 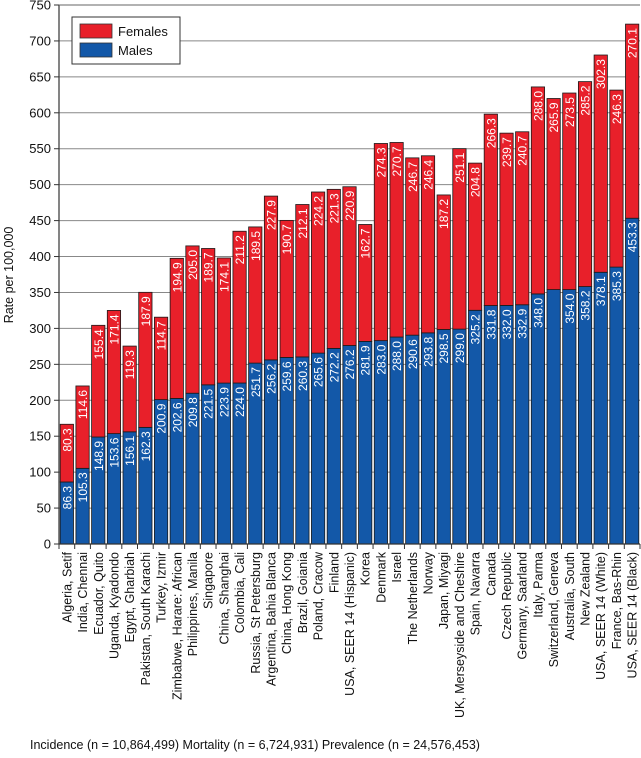 What do you see at coordinates (459, 346) in the screenshot?
I see `bar-group: 299.0 251.1` at bounding box center [459, 346].